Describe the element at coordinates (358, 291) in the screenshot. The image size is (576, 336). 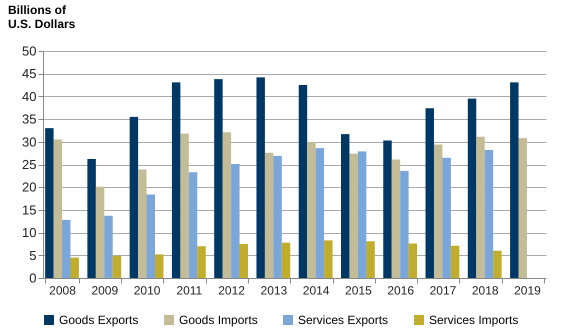
I see `x-tick-label: 2015` at that location.